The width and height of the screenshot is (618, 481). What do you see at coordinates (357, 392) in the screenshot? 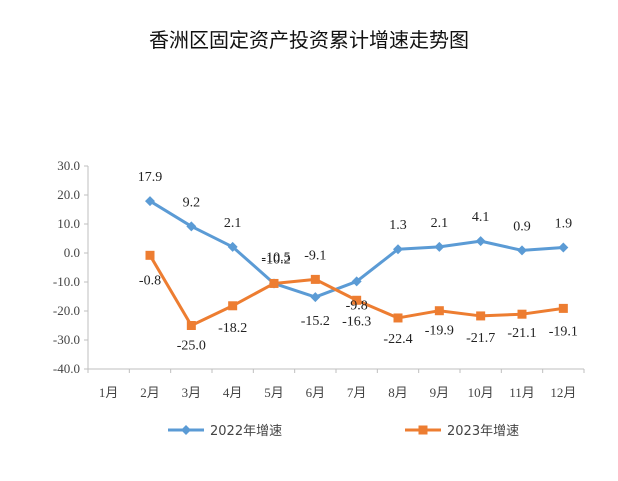
I see `x-tick-label: 7月` at bounding box center [357, 392].